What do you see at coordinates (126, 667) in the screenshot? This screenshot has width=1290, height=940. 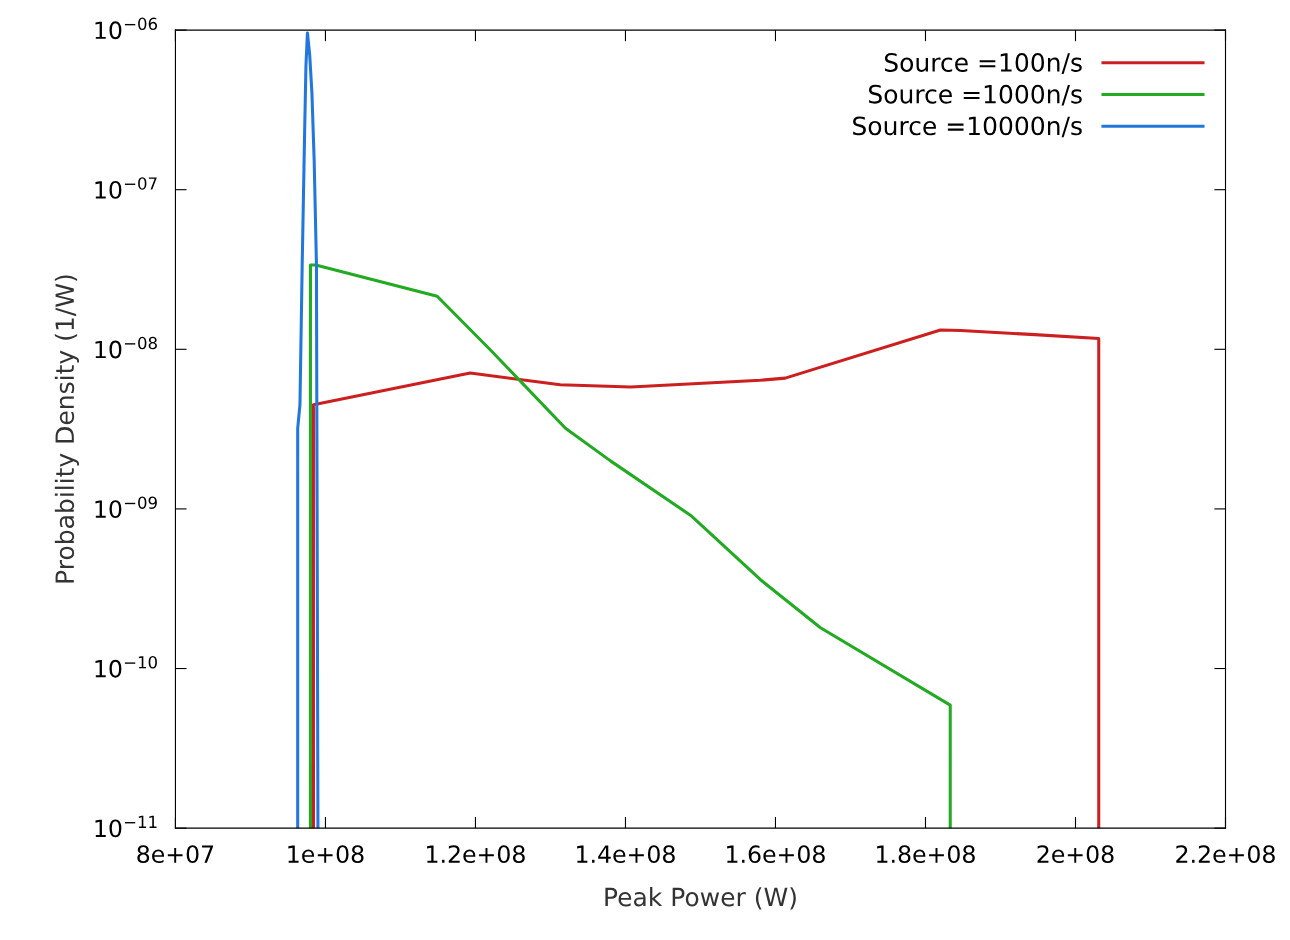 I see `y-tick-label: 10$^{−10}$` at bounding box center [126, 667].